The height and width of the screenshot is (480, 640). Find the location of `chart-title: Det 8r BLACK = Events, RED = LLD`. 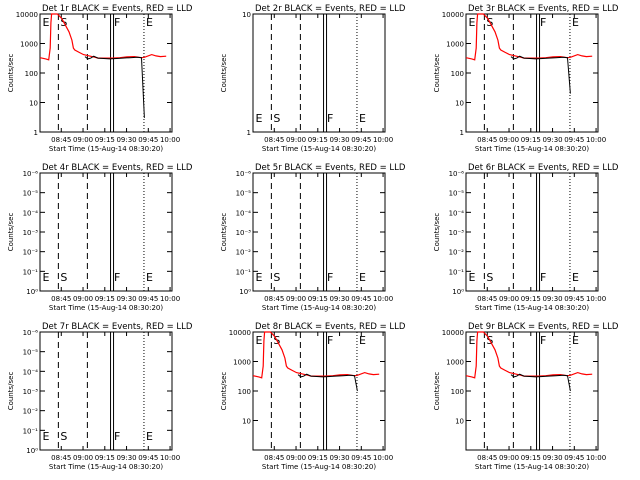

chart-title: Det 8r BLACK = Events, RED = LLD is located at coordinates (330, 327).